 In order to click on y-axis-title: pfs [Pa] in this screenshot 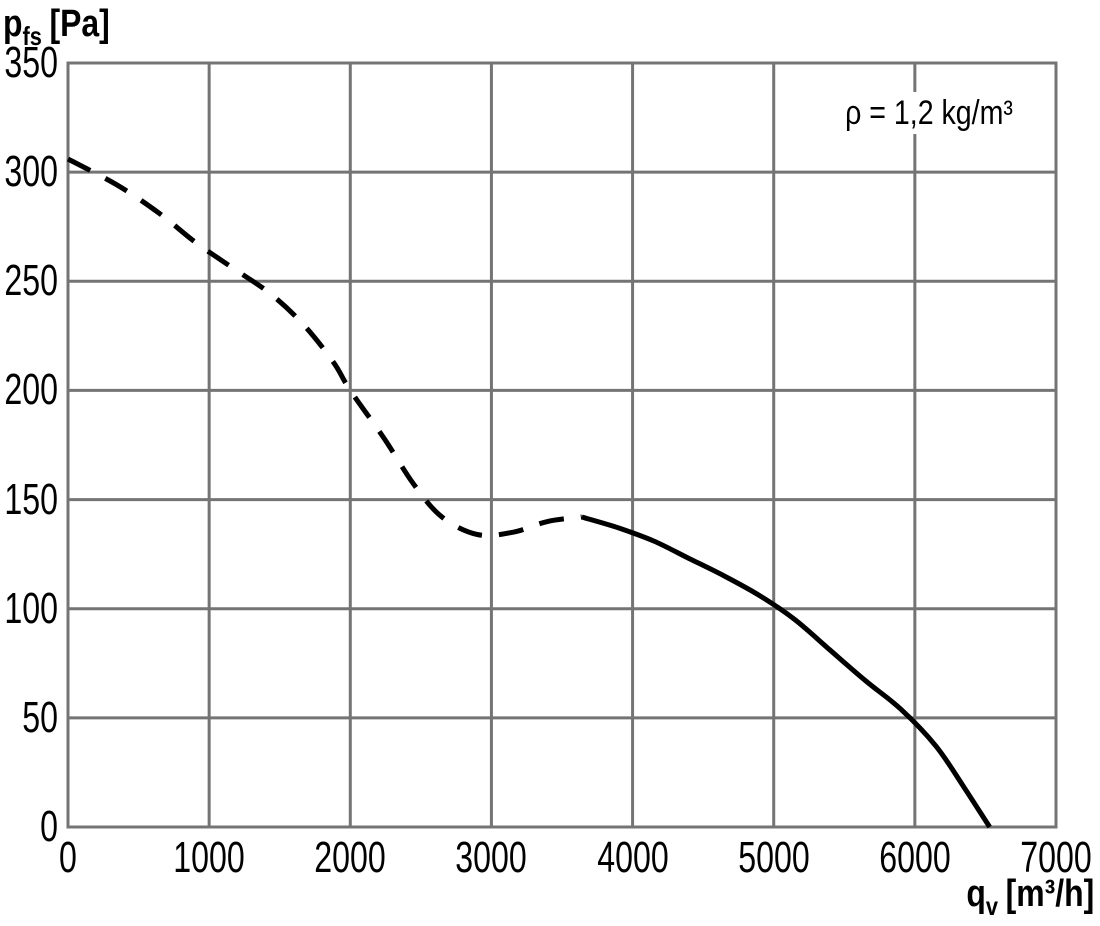, I will do `click(56, 30)`.